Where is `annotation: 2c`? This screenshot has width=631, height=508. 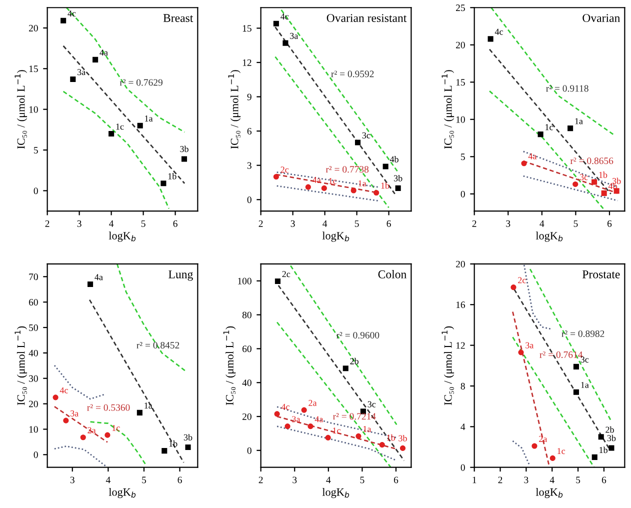 annotation: 2c is located at coordinates (522, 280).